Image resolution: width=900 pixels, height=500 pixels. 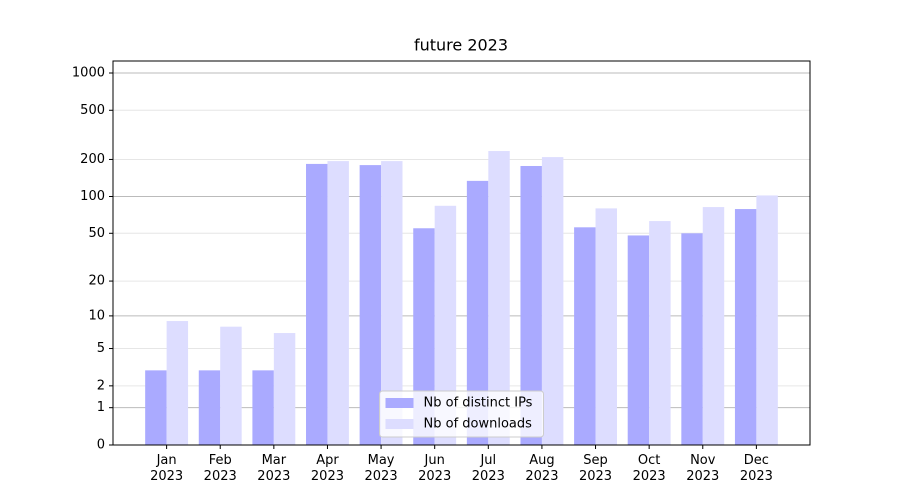 What do you see at coordinates (220, 468) in the screenshot?
I see `x-tick-label: Feb 2023` at bounding box center [220, 468].